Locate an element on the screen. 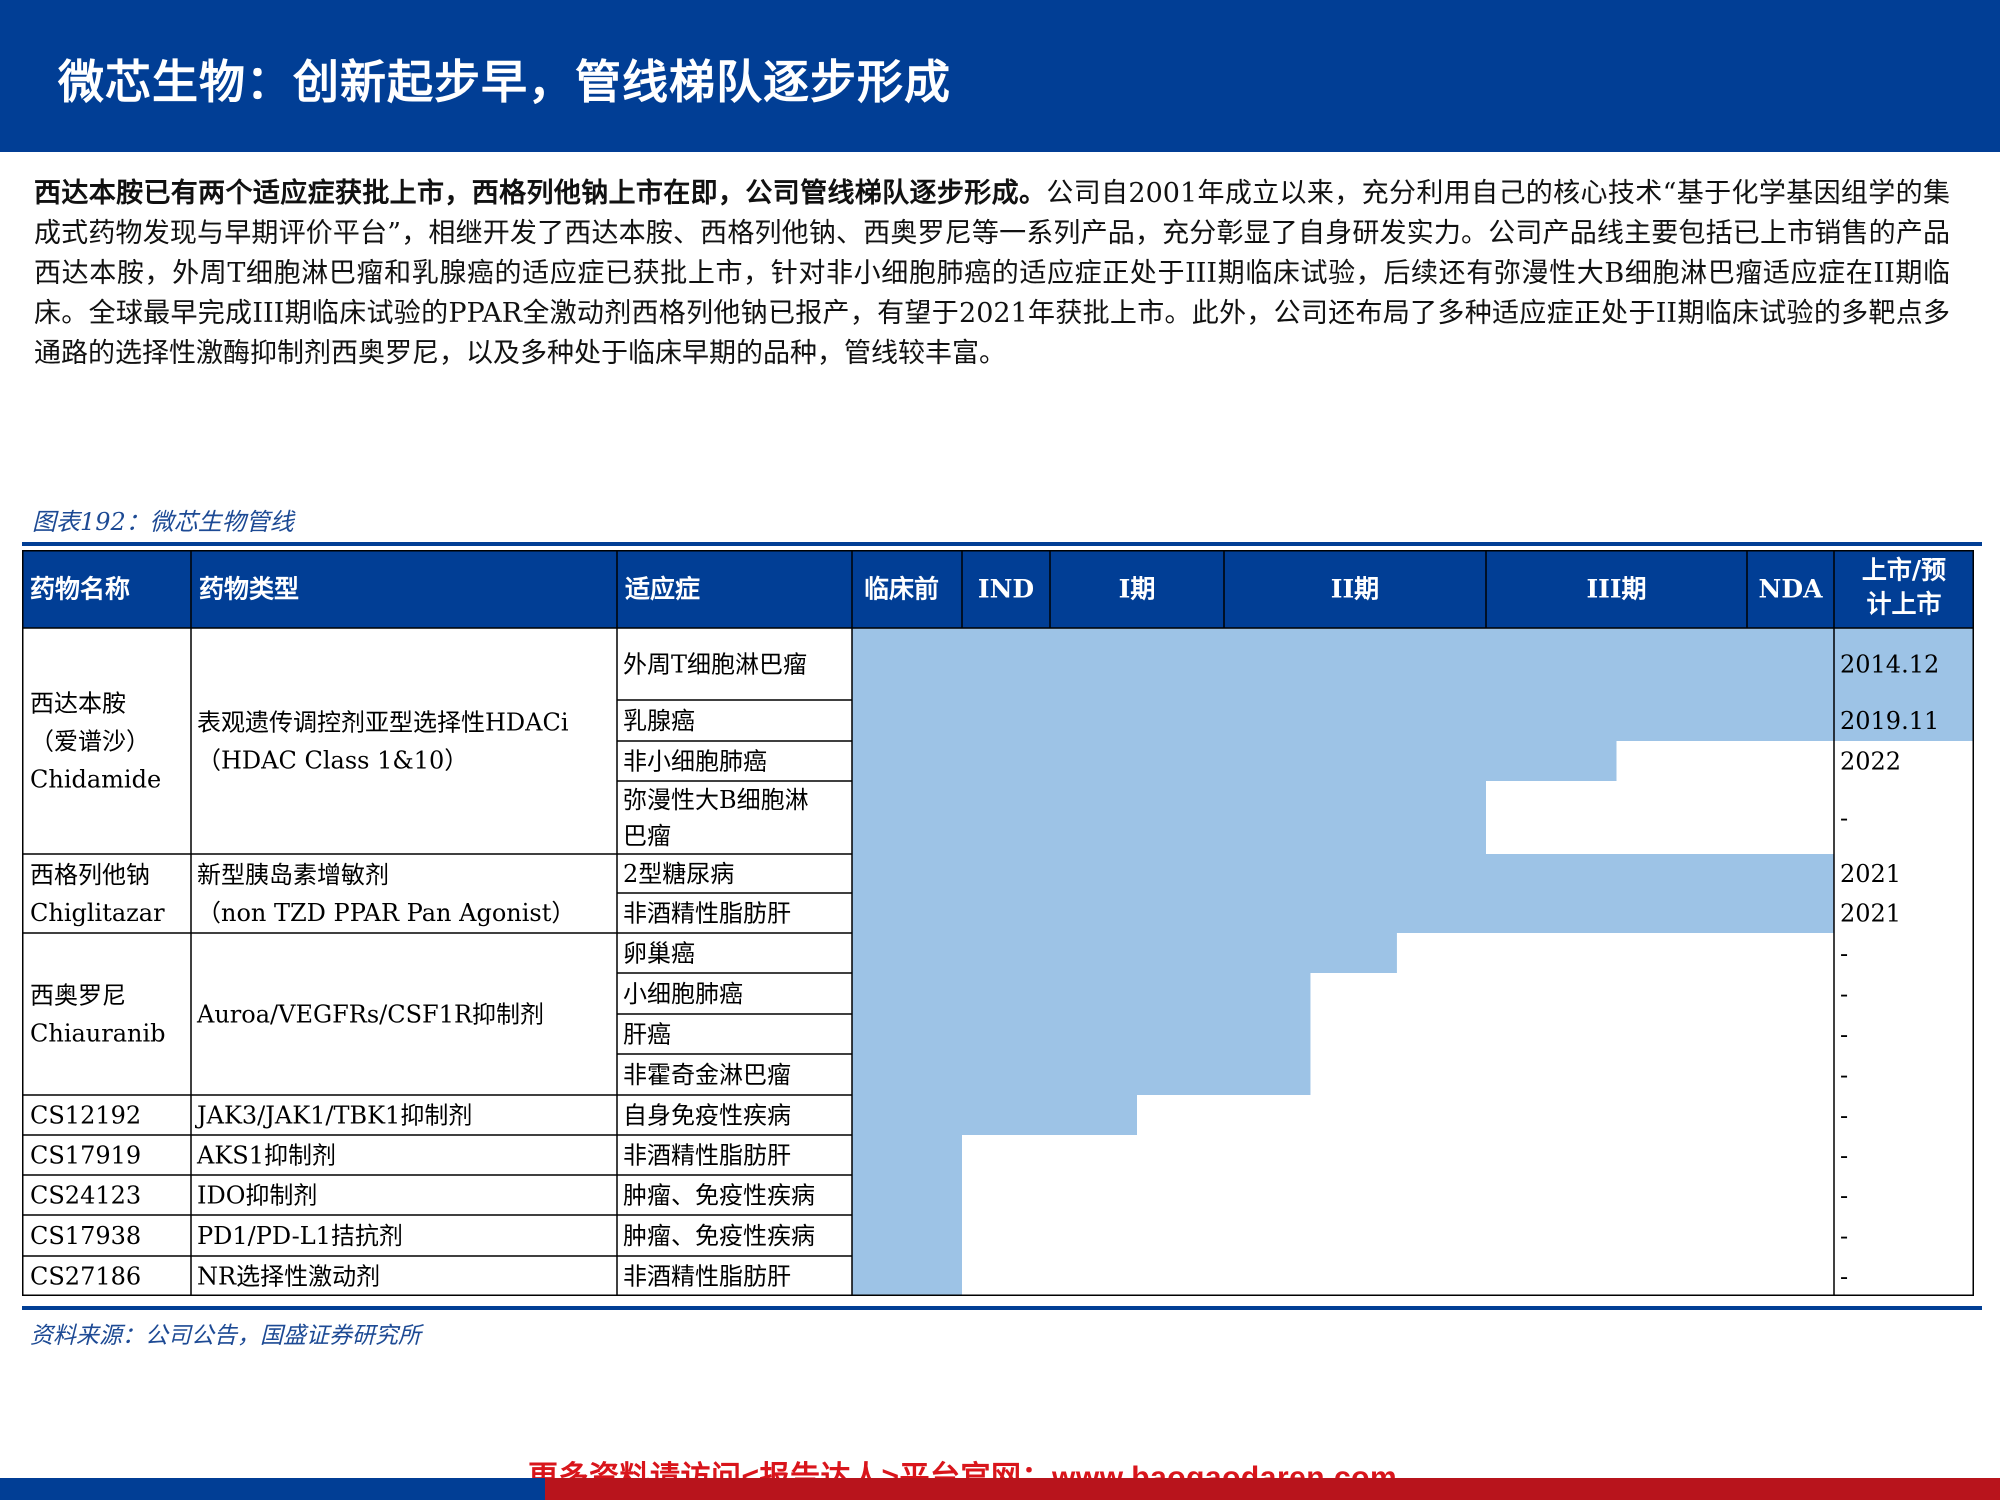 This screenshot has width=2000, height=1500. indication: 小细胞肺癌 is located at coordinates (683, 994).